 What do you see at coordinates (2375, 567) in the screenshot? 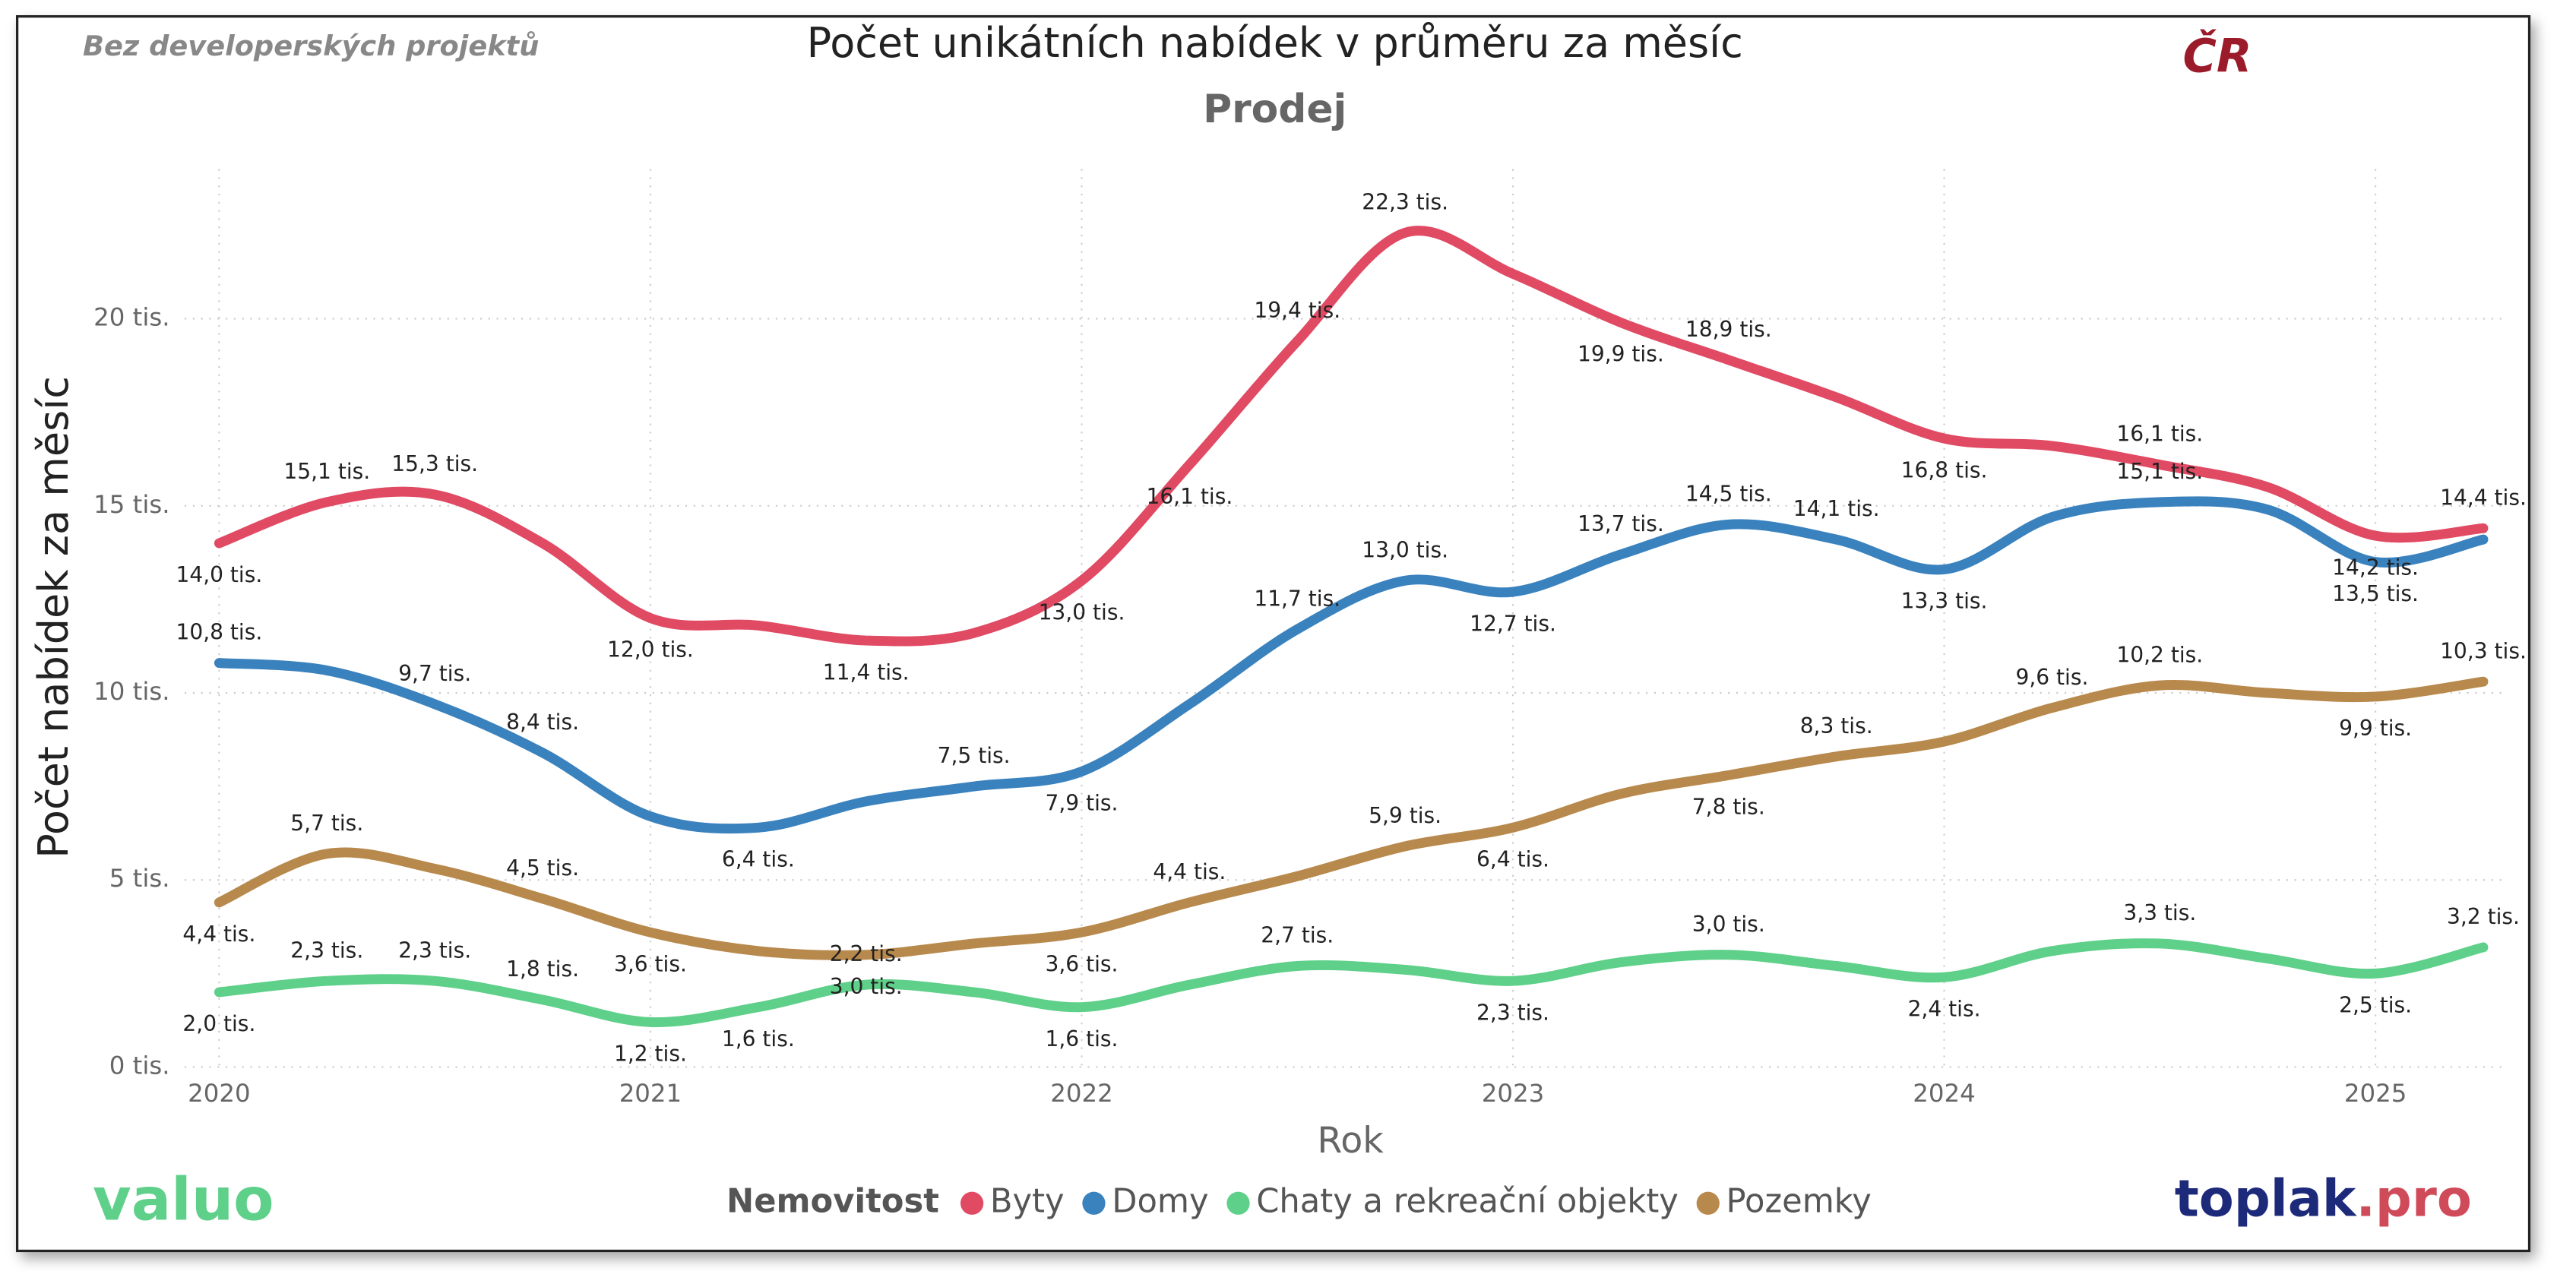
I see `data-label: 14,2 tis.` at bounding box center [2375, 567].